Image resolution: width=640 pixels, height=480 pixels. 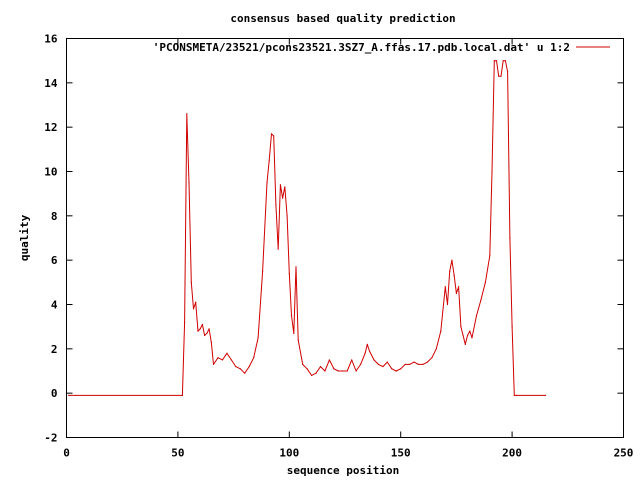 What do you see at coordinates (54, 260) in the screenshot?
I see `y-tick-label: 6` at bounding box center [54, 260].